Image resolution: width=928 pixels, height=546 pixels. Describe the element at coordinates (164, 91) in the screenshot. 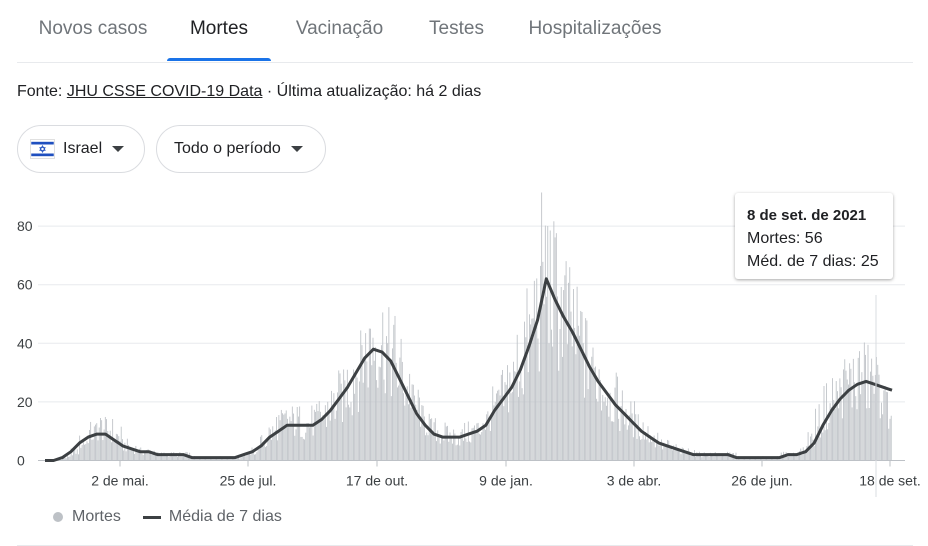

I see `source-link: JHU CSSE COVID-19 Data` at that location.